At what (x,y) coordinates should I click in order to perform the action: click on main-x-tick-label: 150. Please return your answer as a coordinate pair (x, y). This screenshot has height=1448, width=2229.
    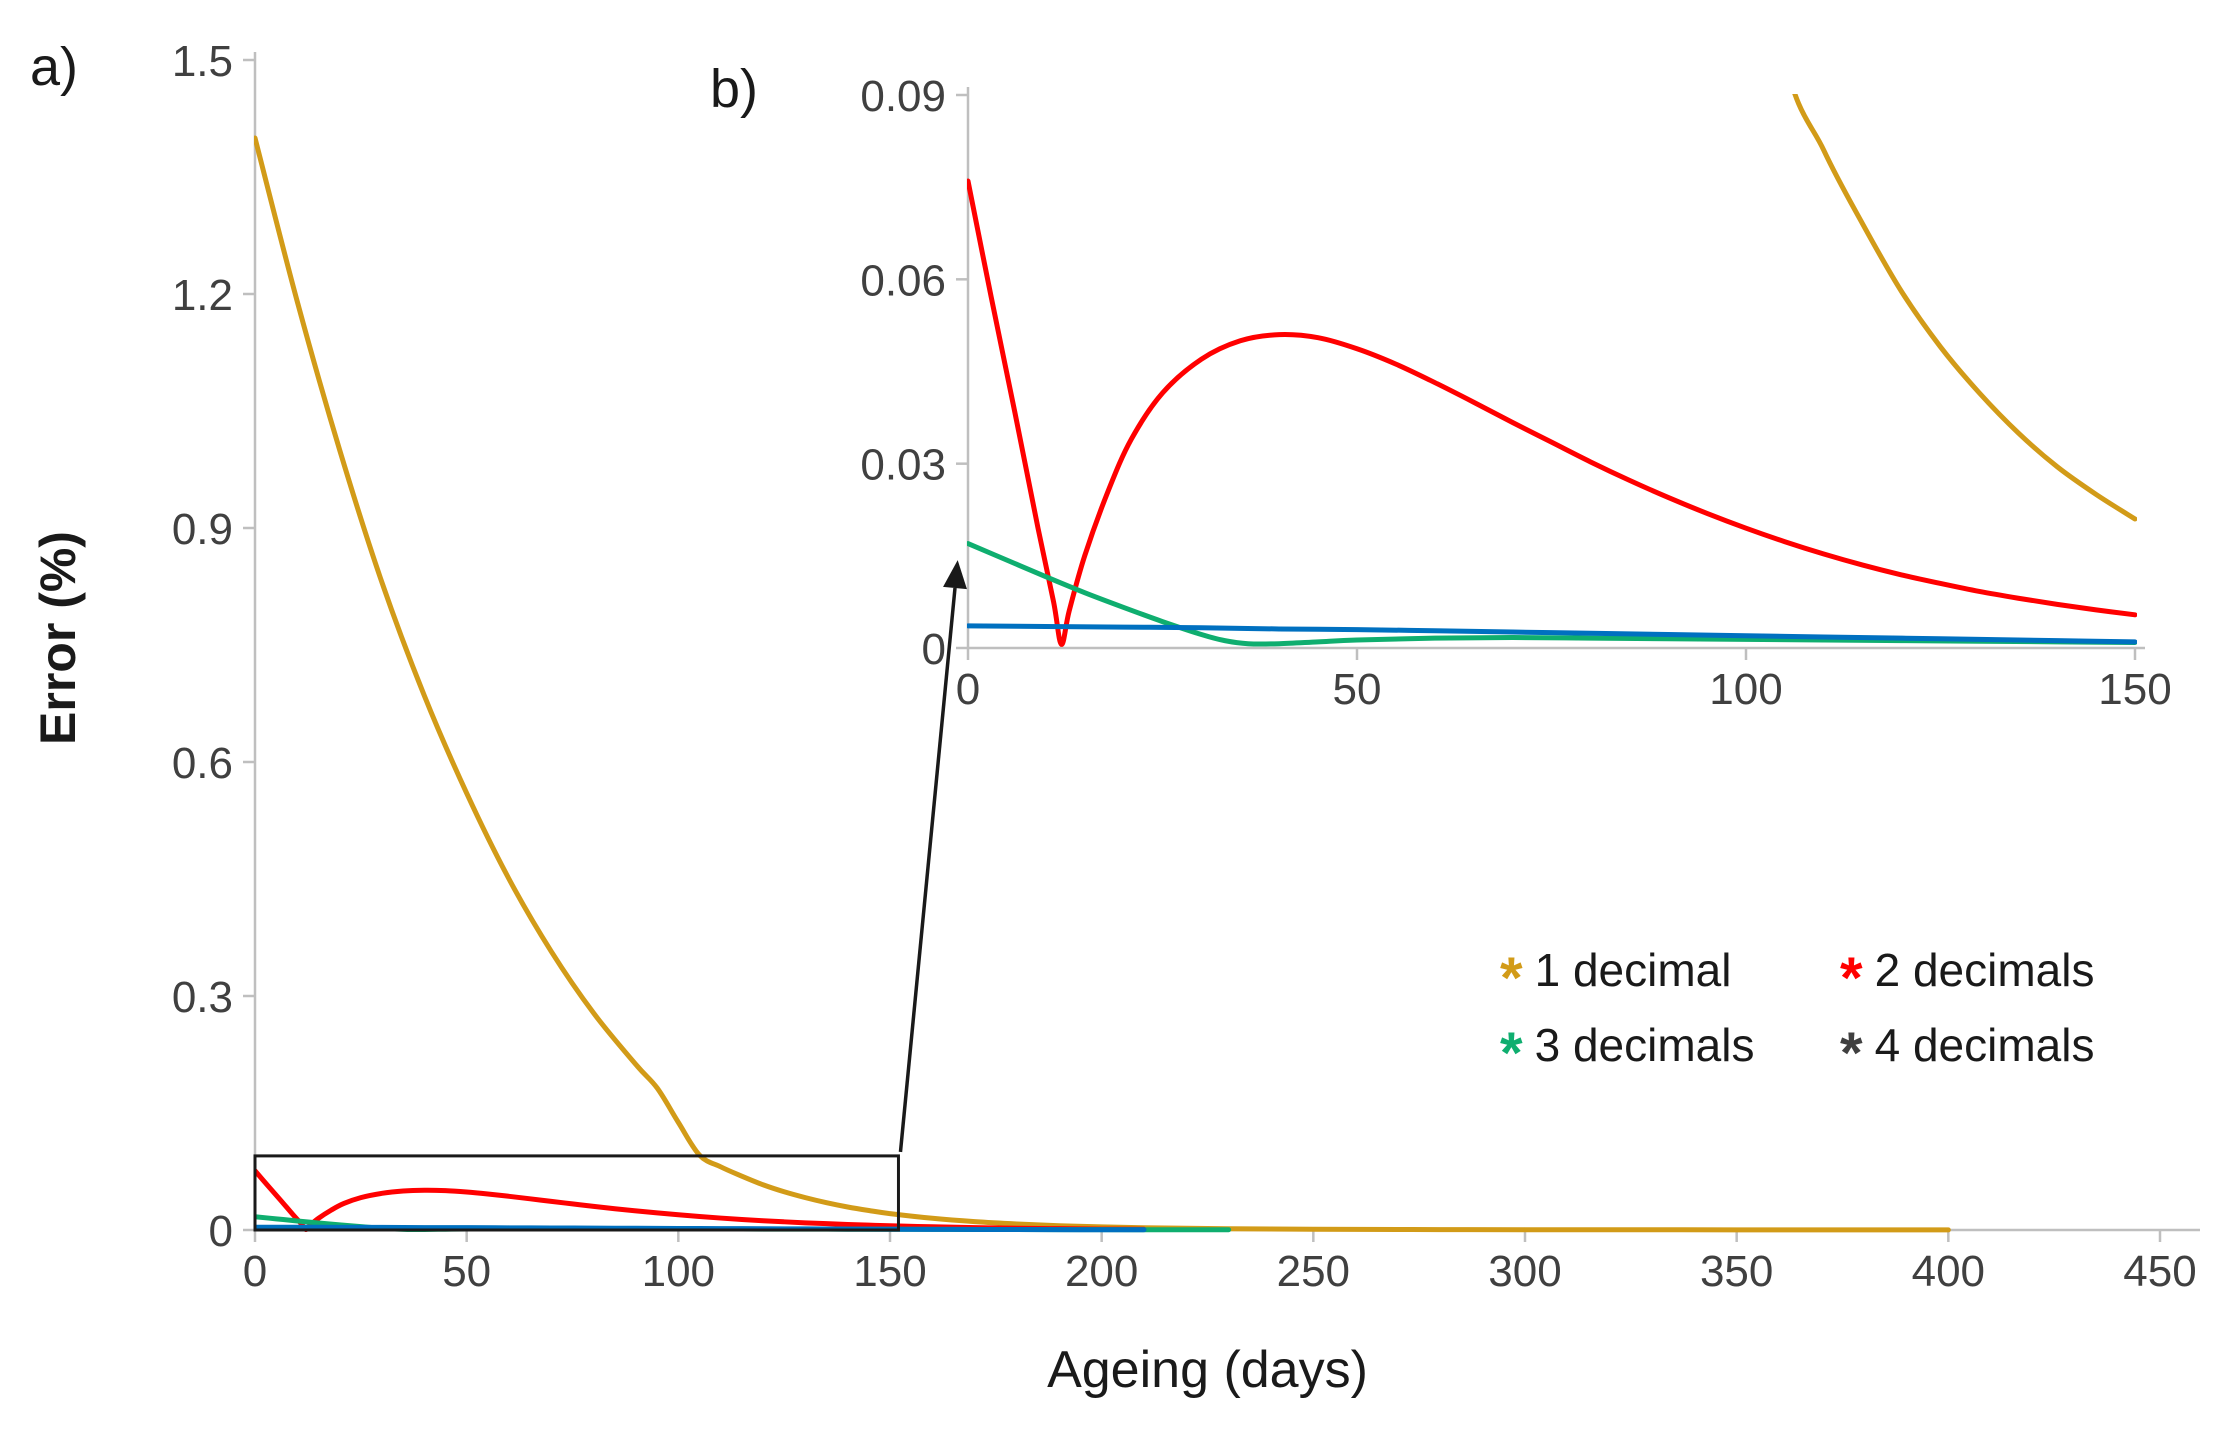
    Looking at the image, I should click on (889, 1271).